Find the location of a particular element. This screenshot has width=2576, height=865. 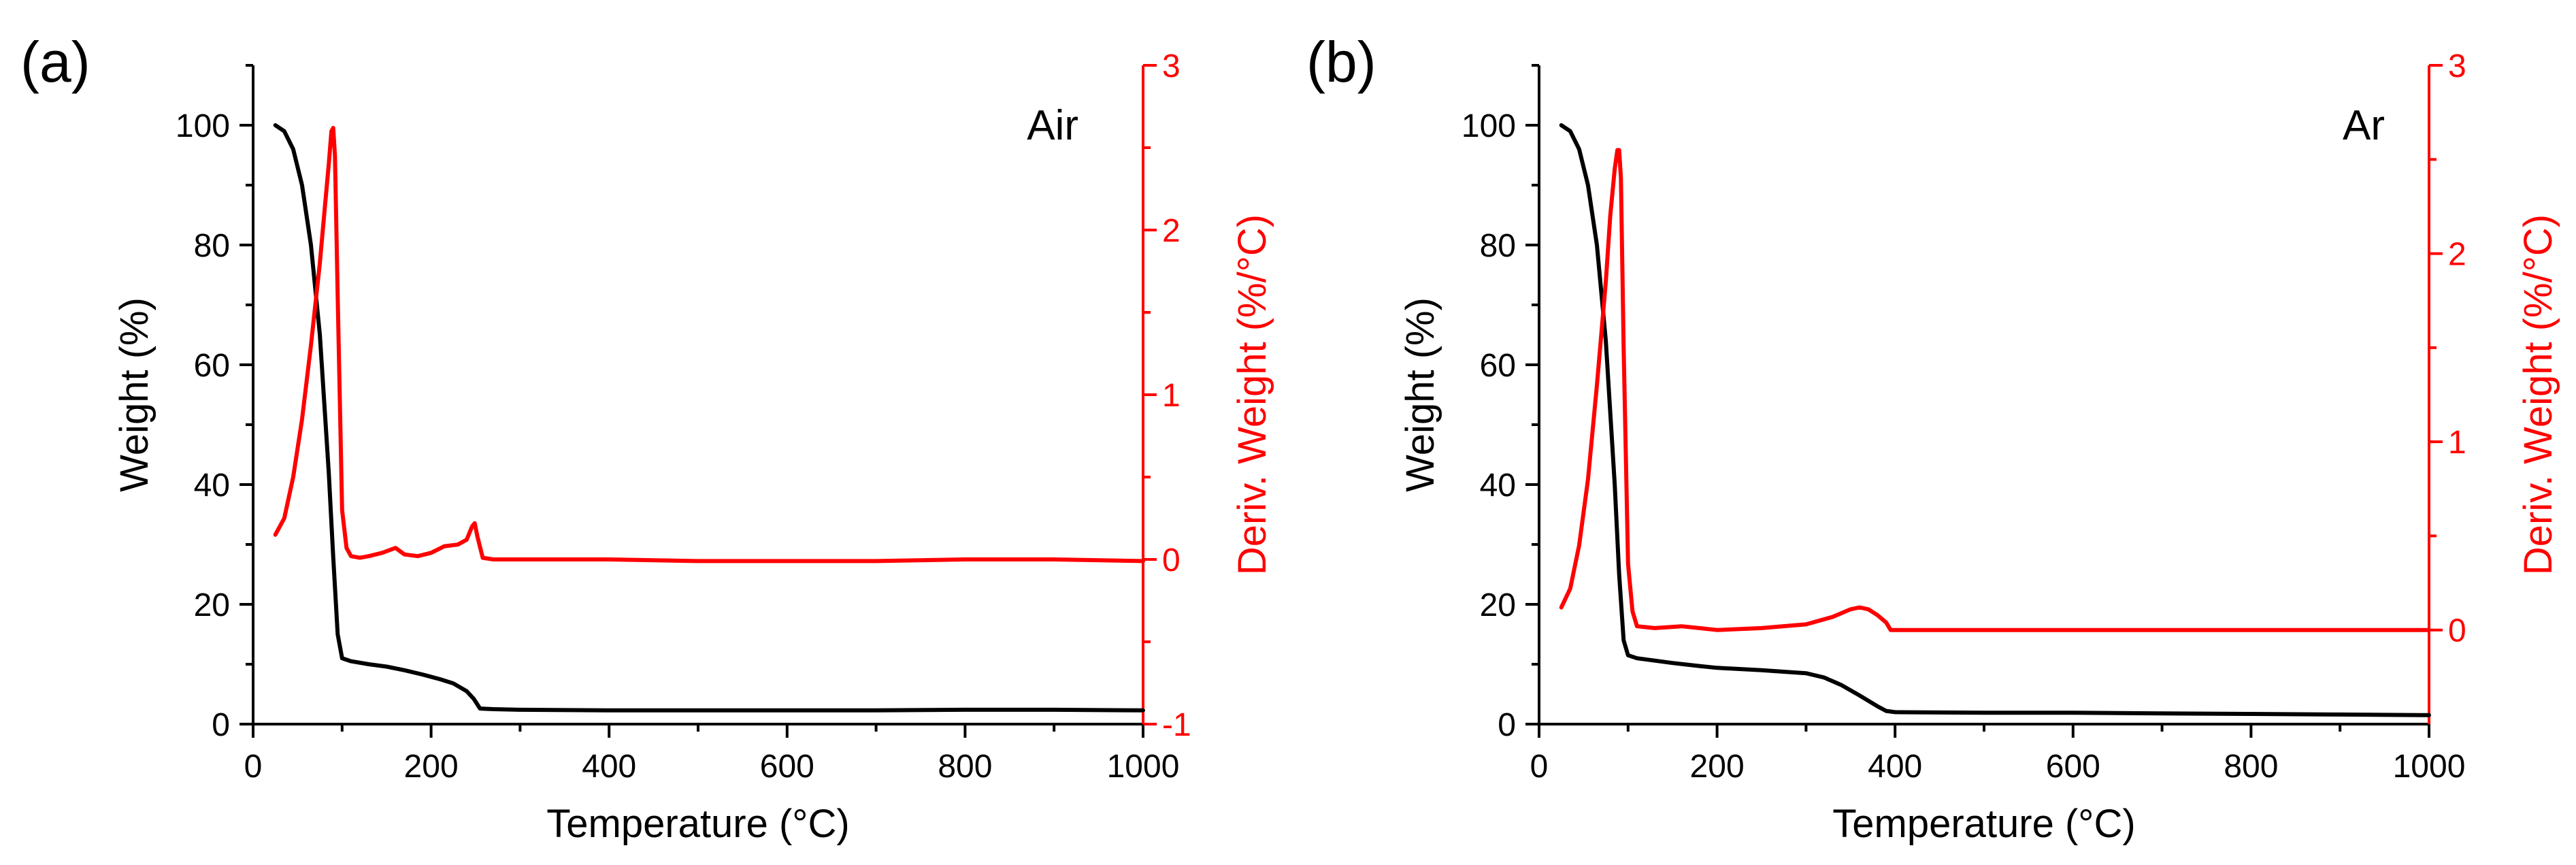

condition-annotation: Ar is located at coordinates (2364, 125).